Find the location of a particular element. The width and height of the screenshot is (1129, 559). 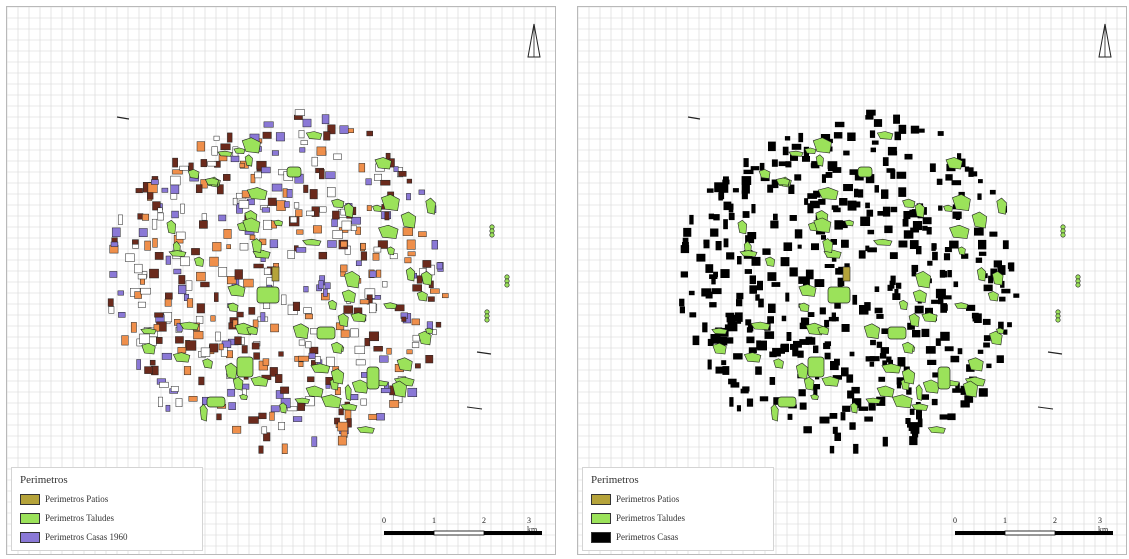

scale-label: 3 km is located at coordinates (532, 525).